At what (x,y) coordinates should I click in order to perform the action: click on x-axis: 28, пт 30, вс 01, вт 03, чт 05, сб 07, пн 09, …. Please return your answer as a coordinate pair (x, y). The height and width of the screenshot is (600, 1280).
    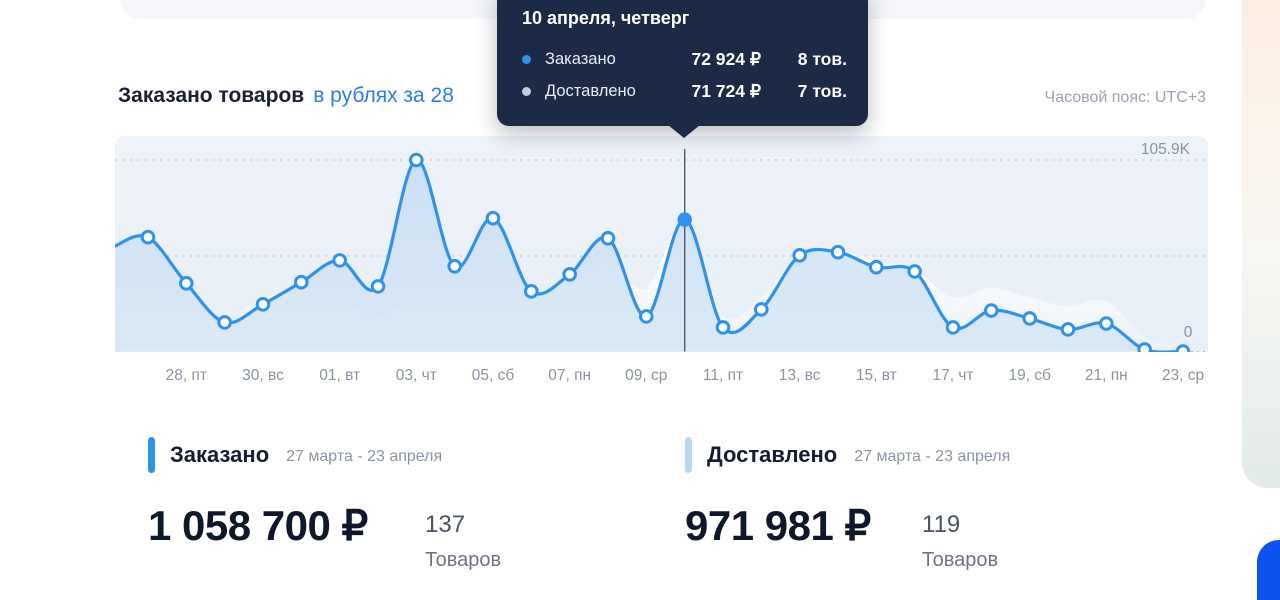
    Looking at the image, I should click on (661, 379).